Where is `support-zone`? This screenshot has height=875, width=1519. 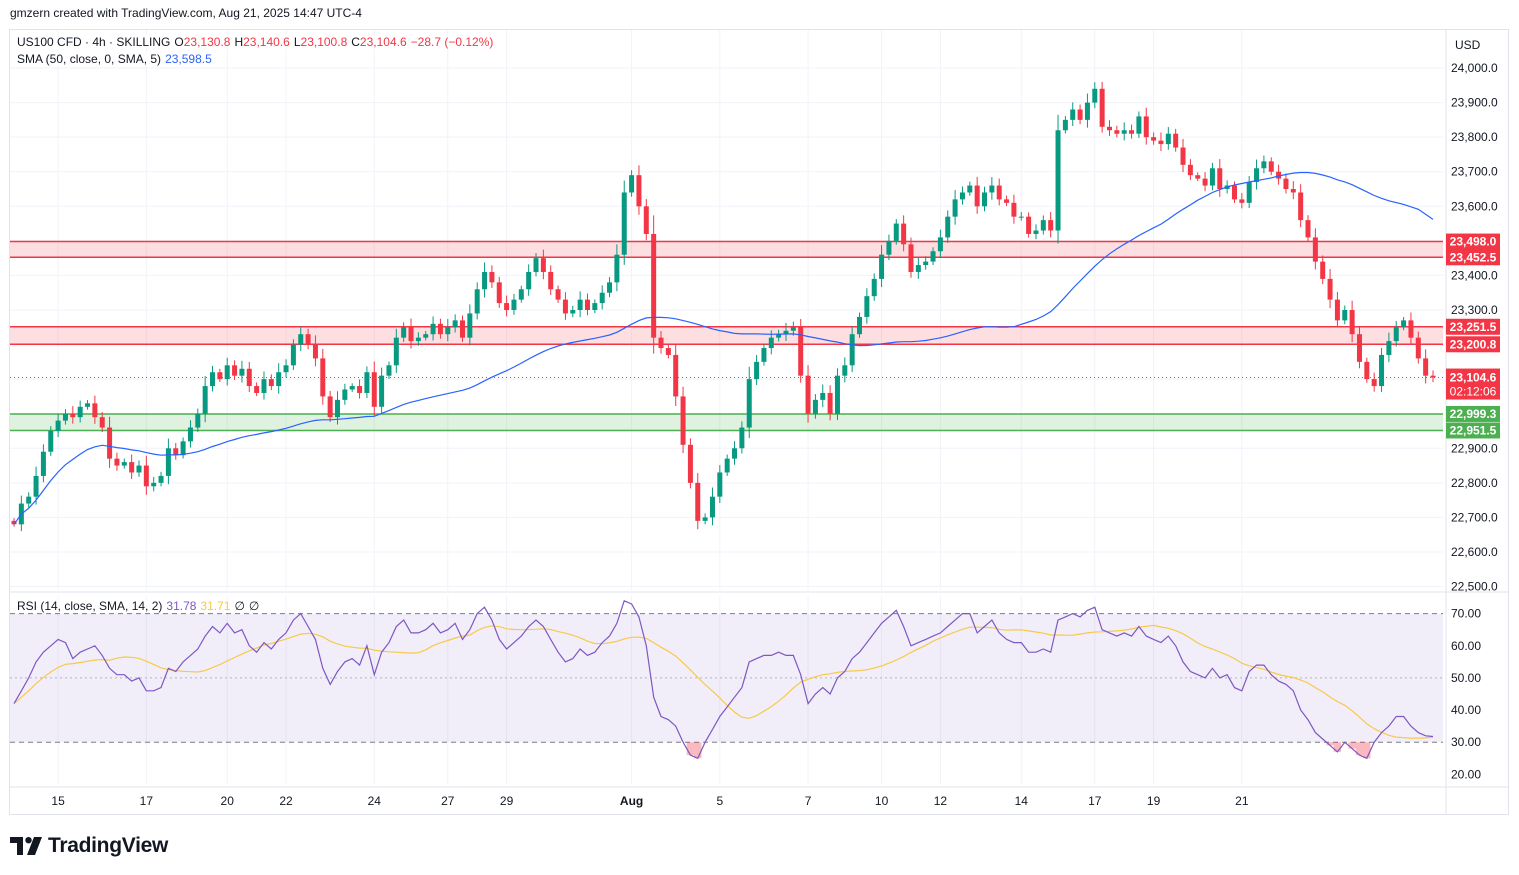 support-zone is located at coordinates (726, 422).